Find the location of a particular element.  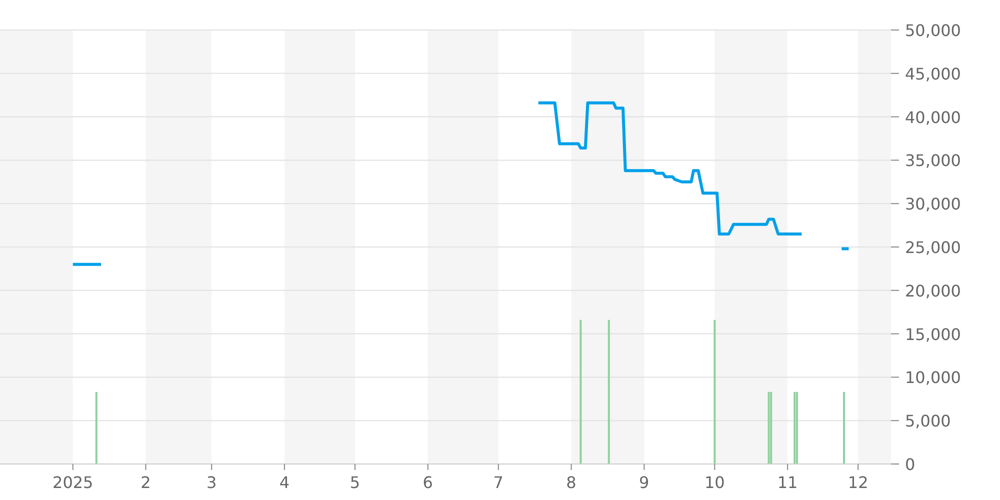

x-tick-label: 3 is located at coordinates (211, 482).